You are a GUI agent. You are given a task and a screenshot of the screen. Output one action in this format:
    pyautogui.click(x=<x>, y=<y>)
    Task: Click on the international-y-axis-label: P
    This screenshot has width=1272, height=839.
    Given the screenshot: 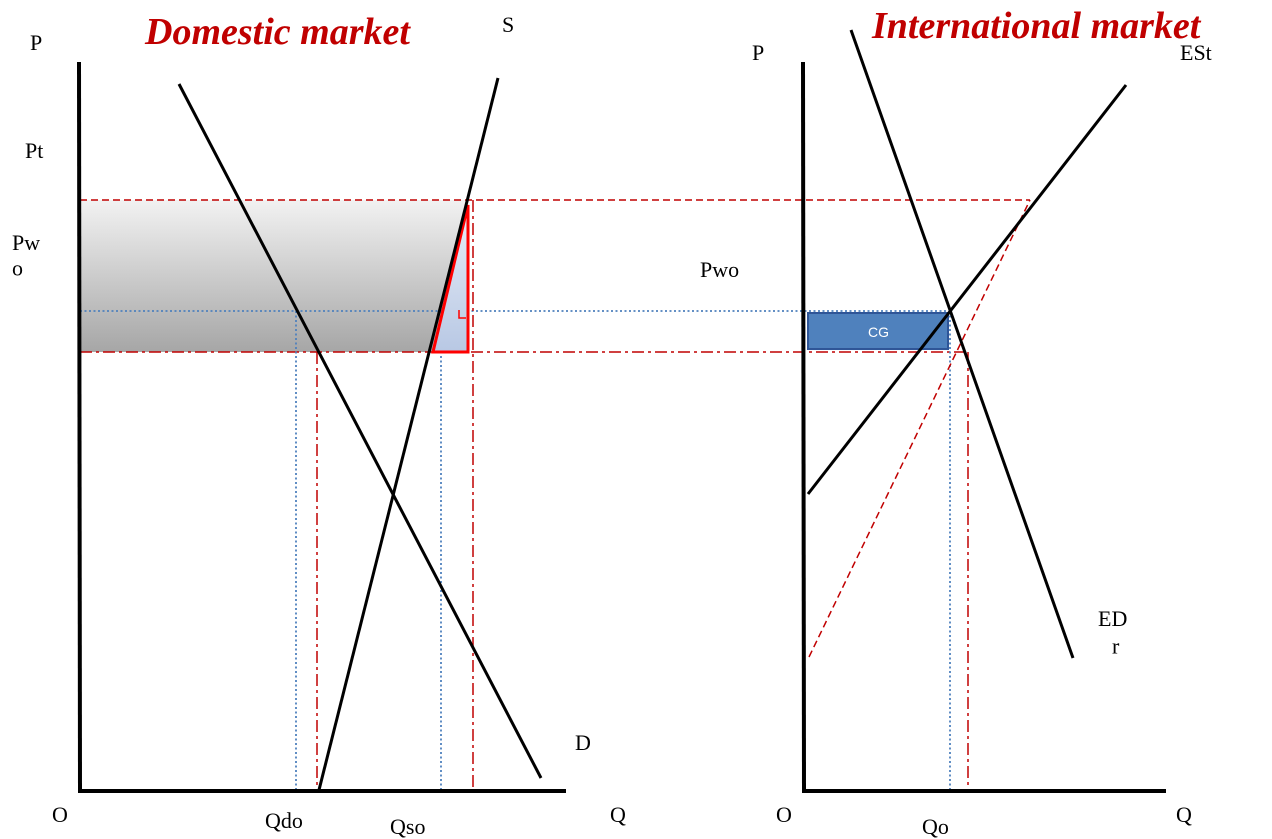 What is the action you would take?
    pyautogui.click(x=758, y=52)
    